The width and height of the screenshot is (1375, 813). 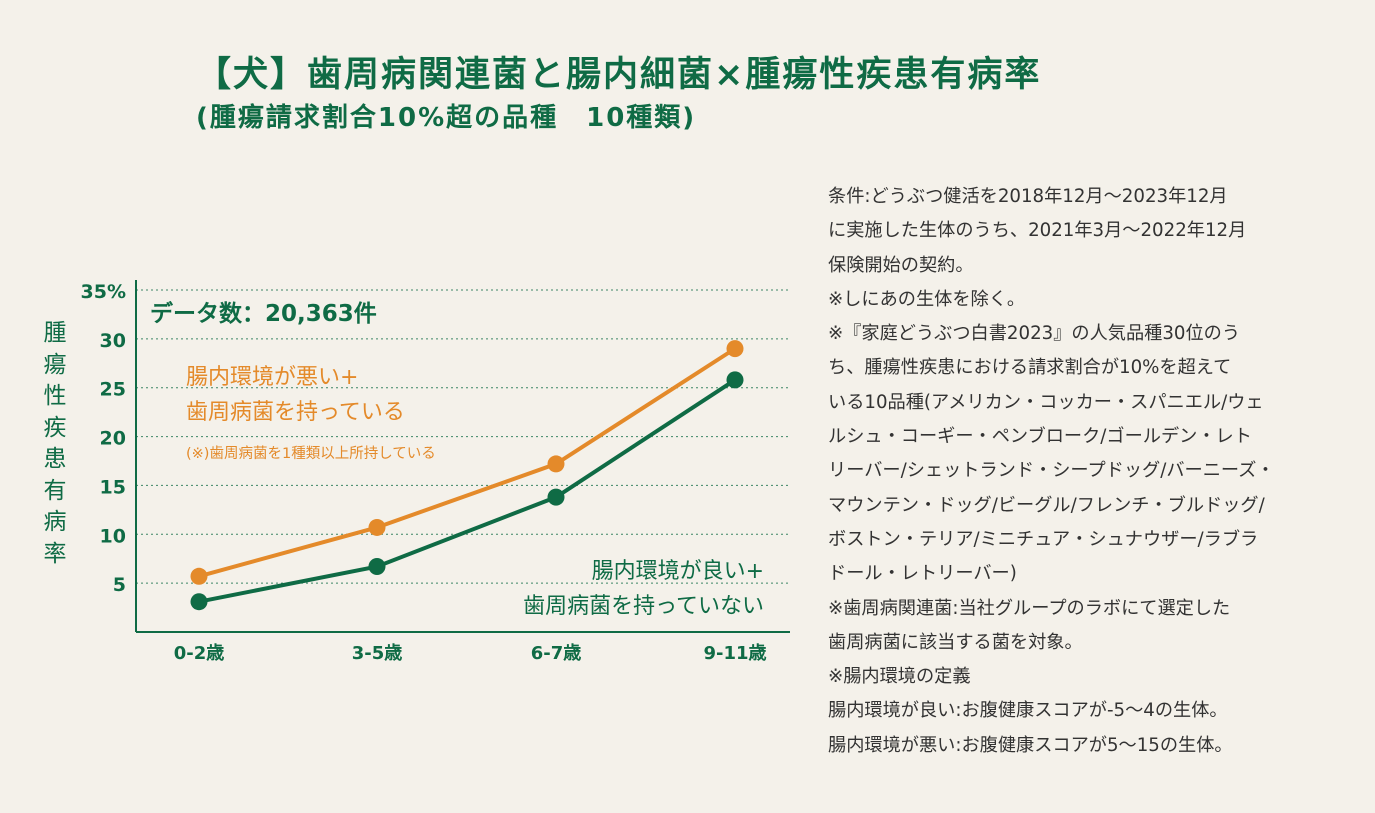 What do you see at coordinates (922, 574) in the screenshot?
I see `note-line: ドール・レトリーバー)` at bounding box center [922, 574].